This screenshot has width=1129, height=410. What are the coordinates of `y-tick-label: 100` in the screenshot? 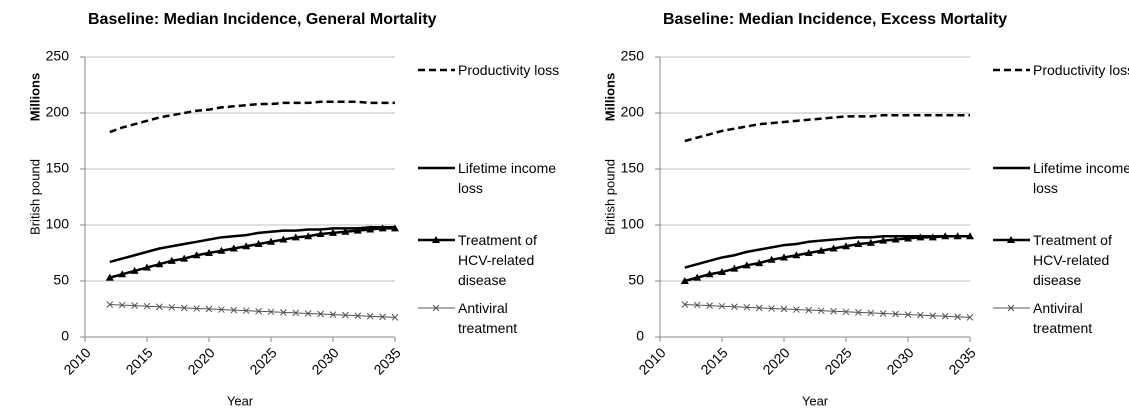 It's located at (58, 224).